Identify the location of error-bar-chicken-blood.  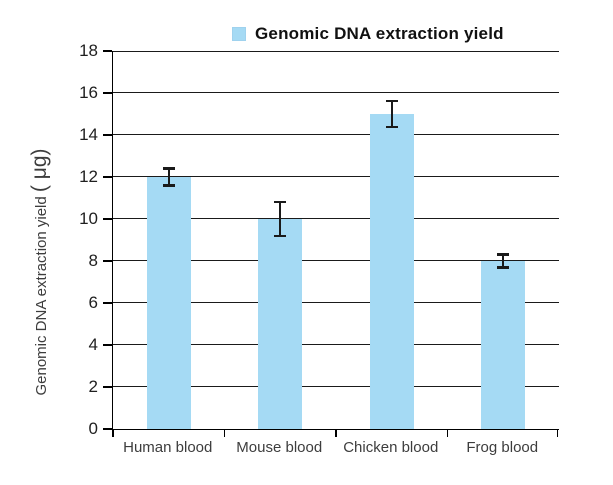
(391, 114).